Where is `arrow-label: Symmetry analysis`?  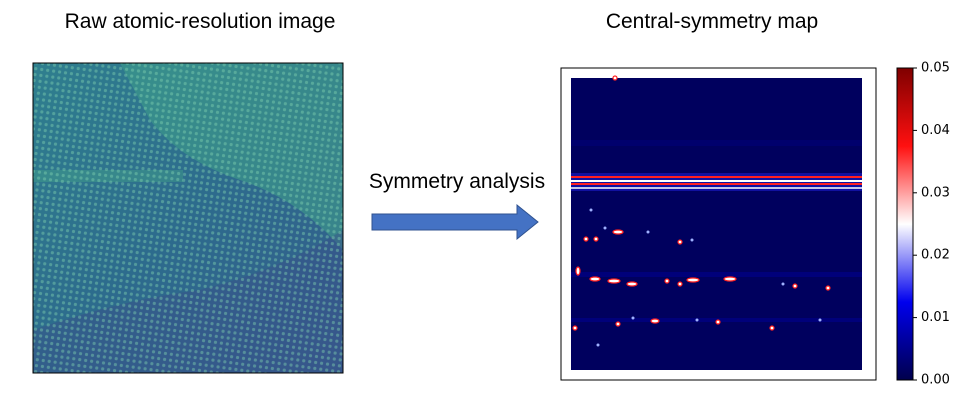 arrow-label: Symmetry analysis is located at coordinates (457, 181).